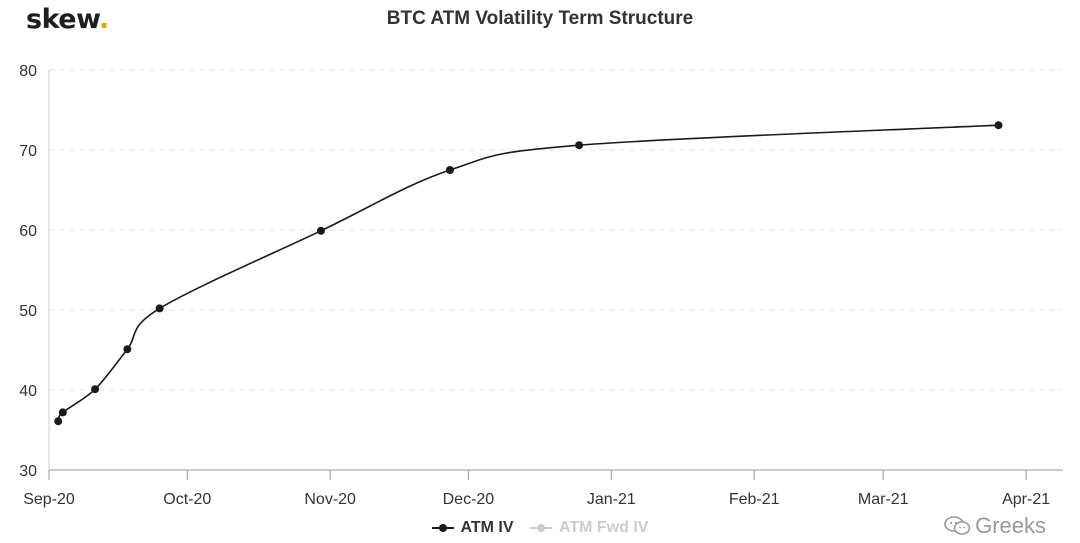 Image resolution: width=1080 pixels, height=543 pixels. Describe the element at coordinates (1010, 525) in the screenshot. I see `watermark-text: Greeks` at that location.